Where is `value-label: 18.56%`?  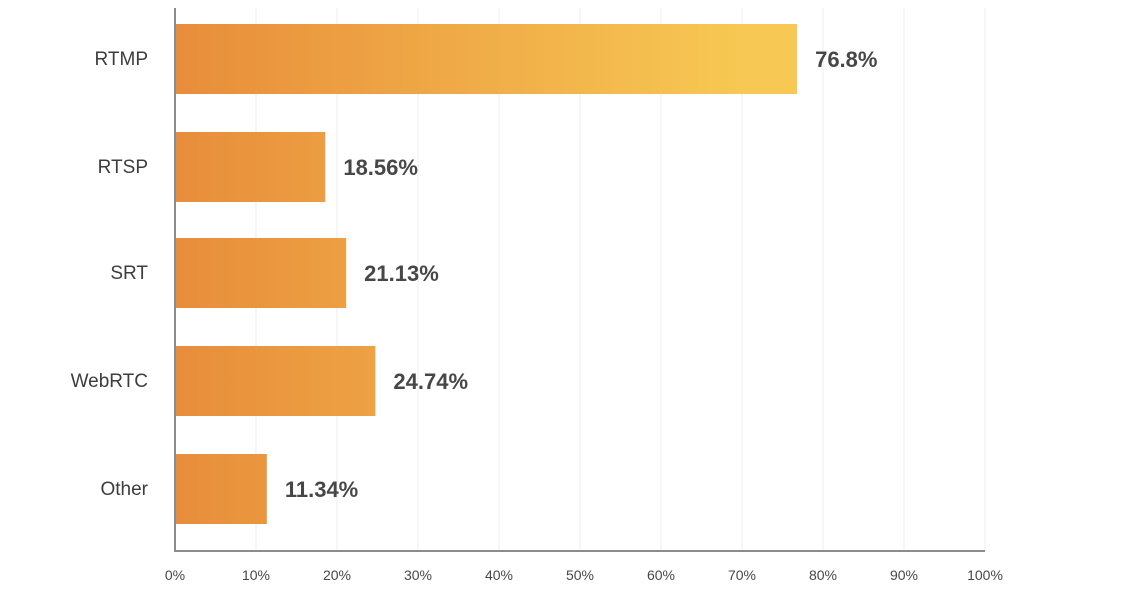
value-label: 18.56% is located at coordinates (380, 167).